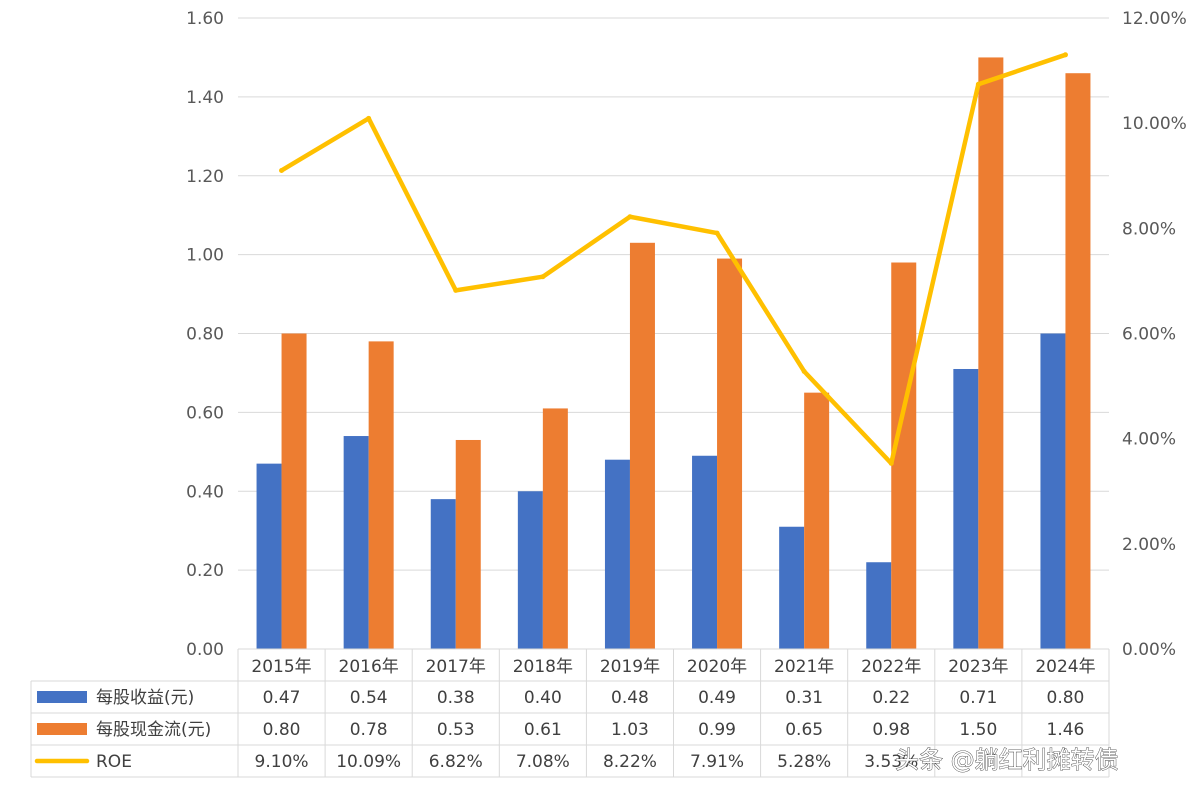 The width and height of the screenshot is (1200, 795). I want to click on legend-label: 每股收益(元), so click(145, 698).